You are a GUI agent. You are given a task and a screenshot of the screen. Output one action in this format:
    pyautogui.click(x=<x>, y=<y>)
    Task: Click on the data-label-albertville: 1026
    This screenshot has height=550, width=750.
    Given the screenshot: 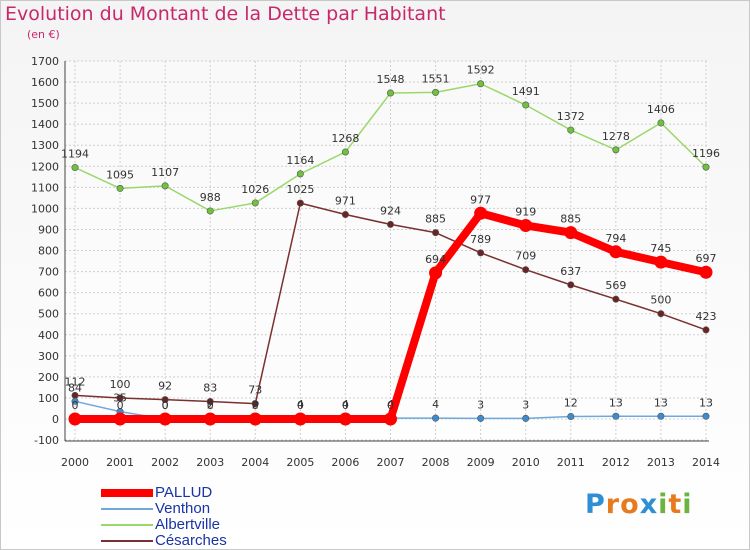 What is the action you would take?
    pyautogui.click(x=255, y=189)
    